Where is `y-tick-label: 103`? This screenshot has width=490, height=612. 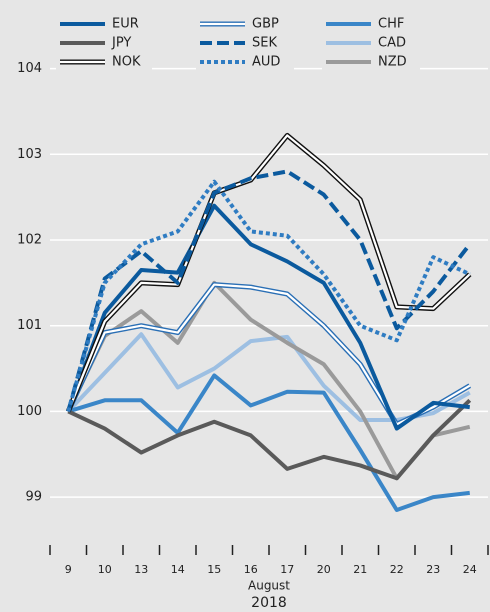 y-tick-label: 103 is located at coordinates (29, 154).